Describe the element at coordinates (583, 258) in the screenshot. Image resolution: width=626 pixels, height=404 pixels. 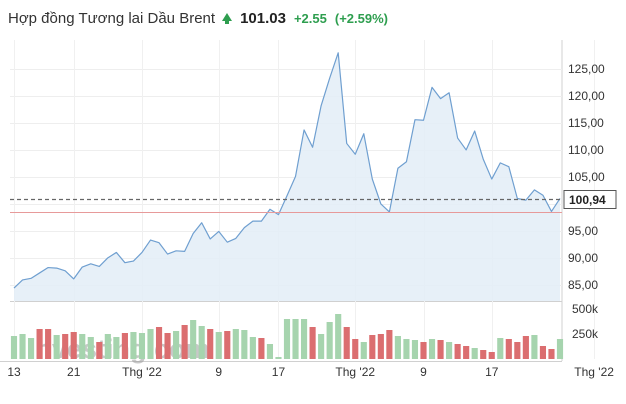
I see `price-tick-label: 90,00` at that location.